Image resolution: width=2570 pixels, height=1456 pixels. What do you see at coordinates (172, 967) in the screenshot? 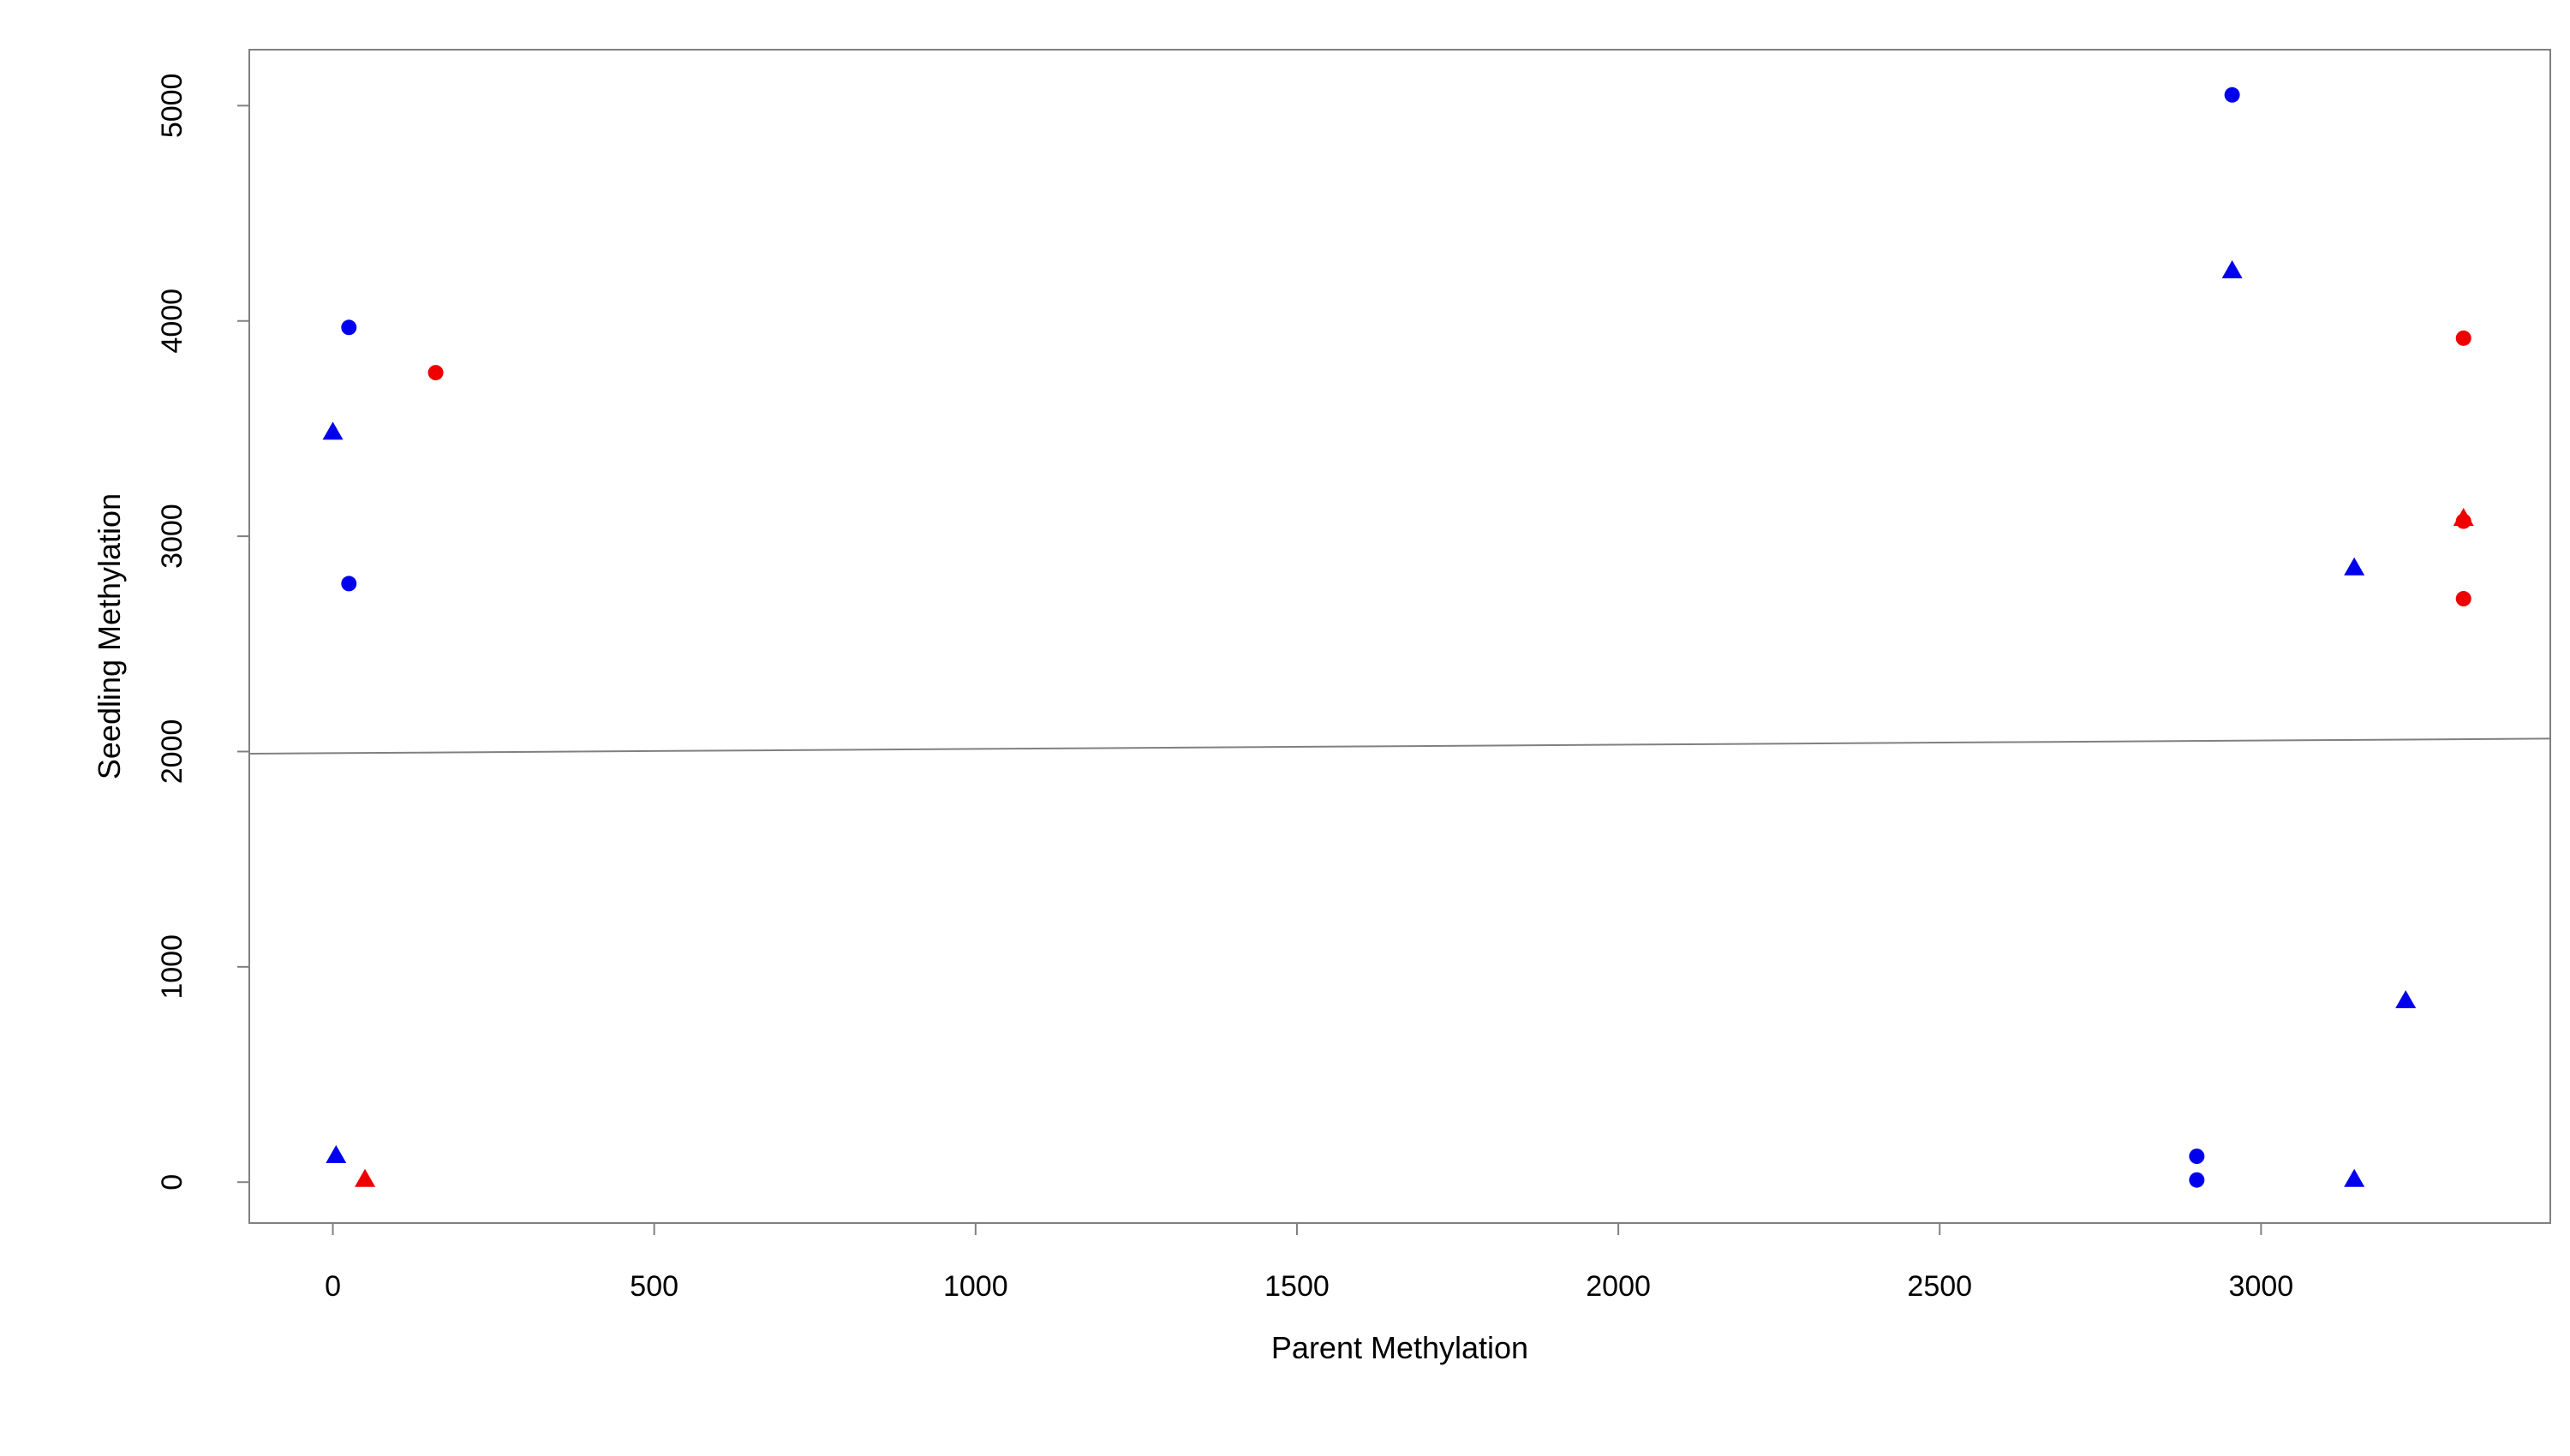
I see `y-tick-label: 1000` at bounding box center [172, 967].